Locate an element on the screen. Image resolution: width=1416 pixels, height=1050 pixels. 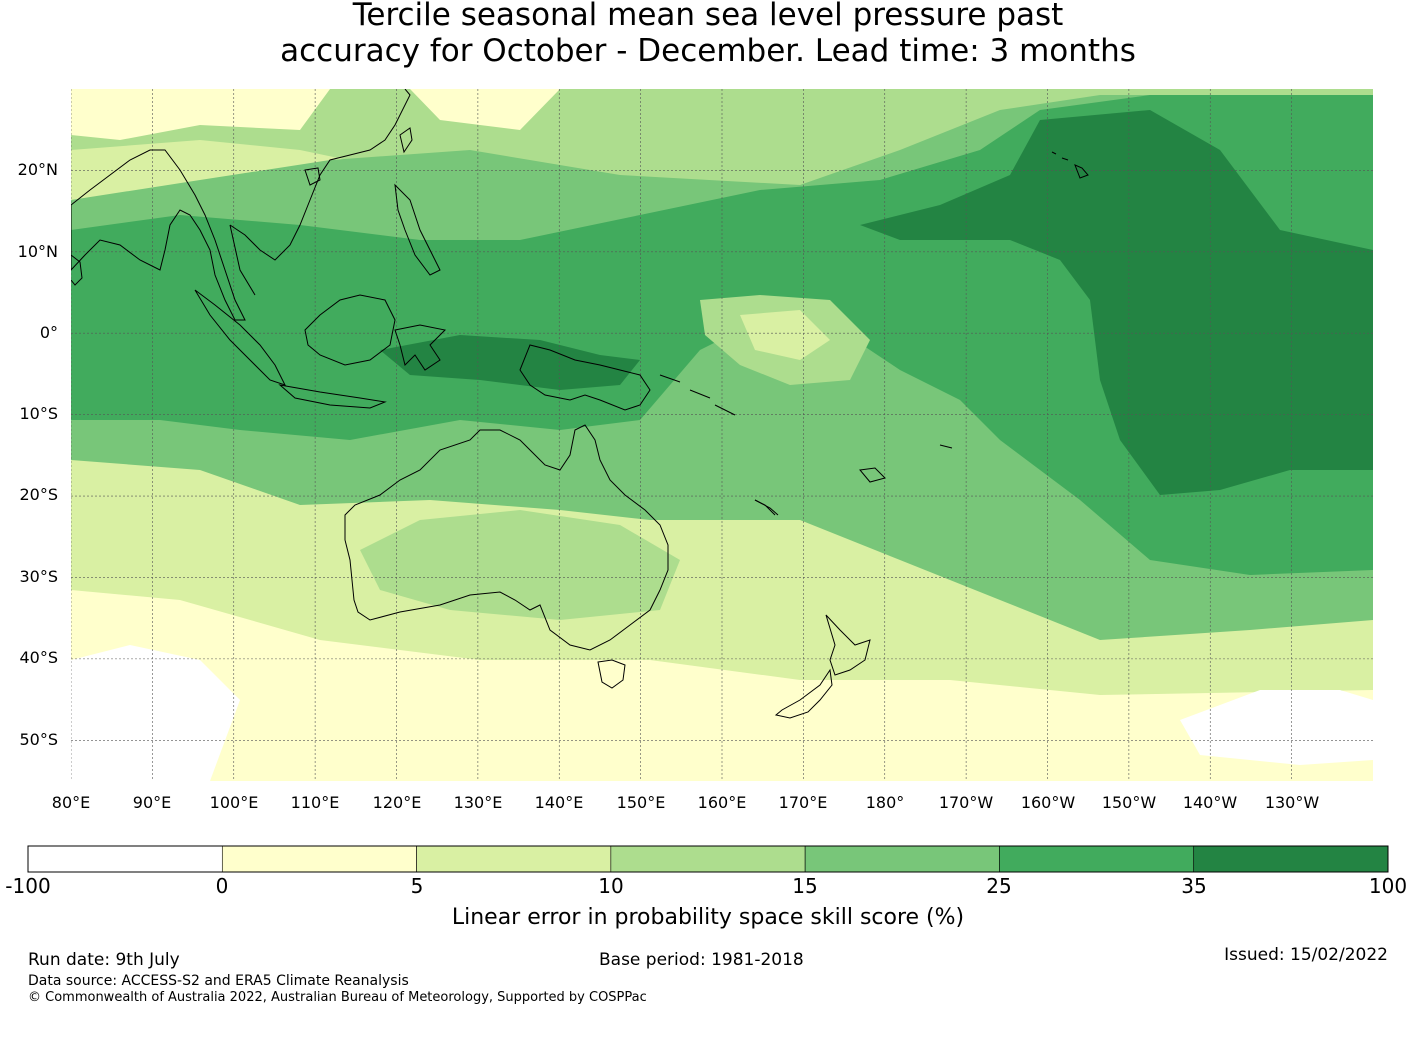
colorbar is located at coordinates (708, 859).